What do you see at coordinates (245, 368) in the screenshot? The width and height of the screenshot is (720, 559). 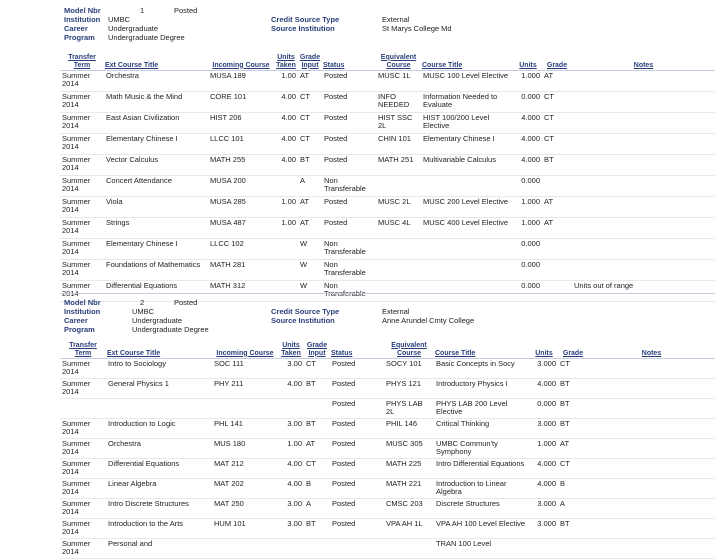 I see `row-incoming-course: SOC 111` at bounding box center [245, 368].